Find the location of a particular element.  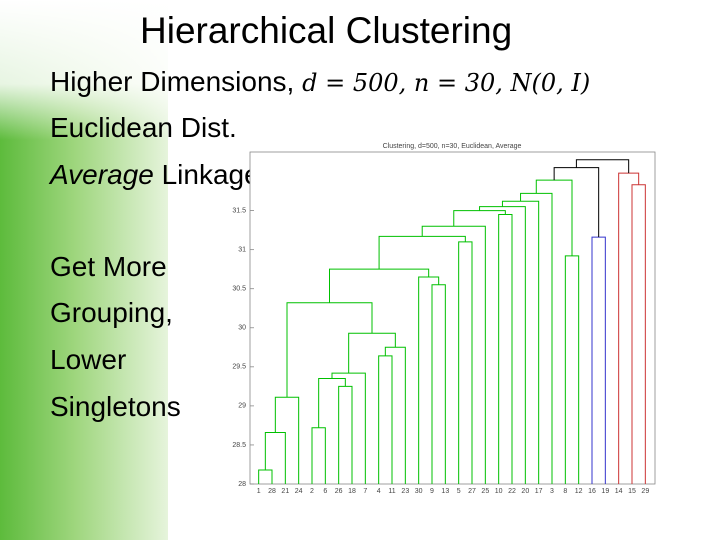

leaf-label: 25 is located at coordinates (485, 491).